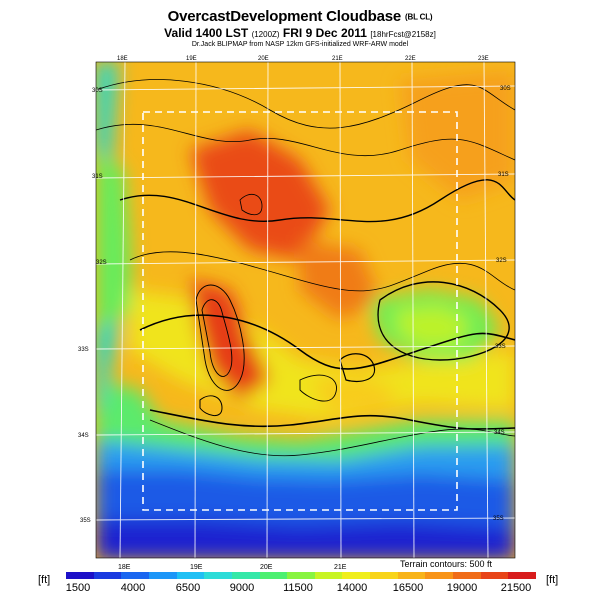 Image resolution: width=600 pixels, height=600 pixels. What do you see at coordinates (300, 16) in the screenshot?
I see `map-title: OvercastDevelopment Cloudbase (BL CL)` at bounding box center [300, 16].